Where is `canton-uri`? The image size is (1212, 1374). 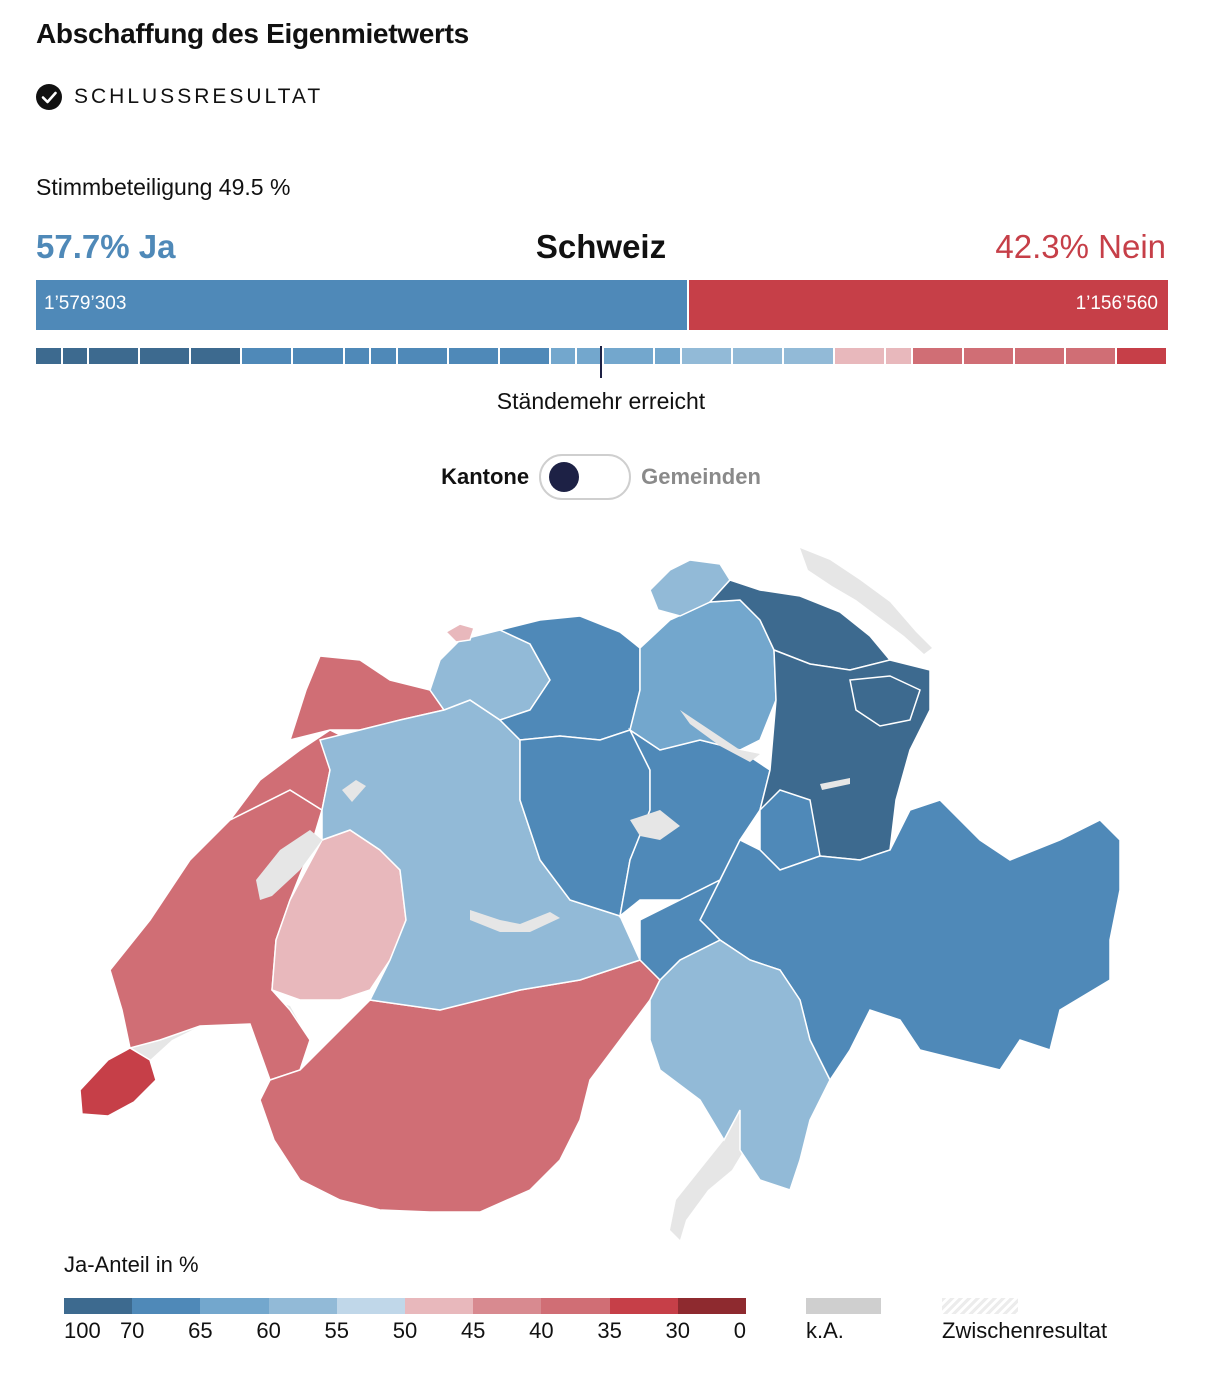 canton-uri is located at coordinates (680, 930).